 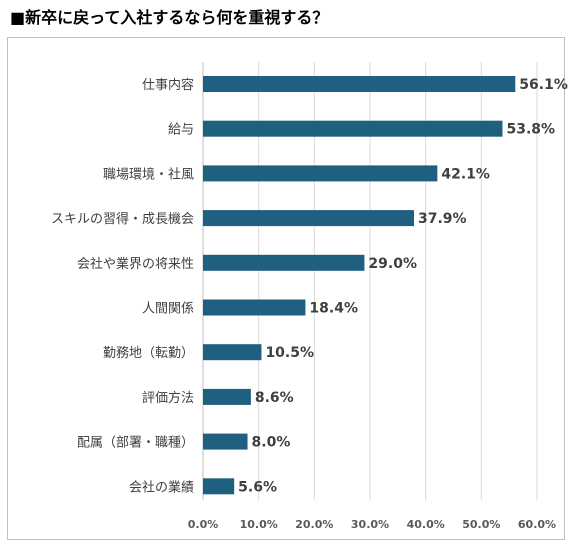 What do you see at coordinates (203, 524) in the screenshot?
I see `x-tick-label: 0.0%` at bounding box center [203, 524].